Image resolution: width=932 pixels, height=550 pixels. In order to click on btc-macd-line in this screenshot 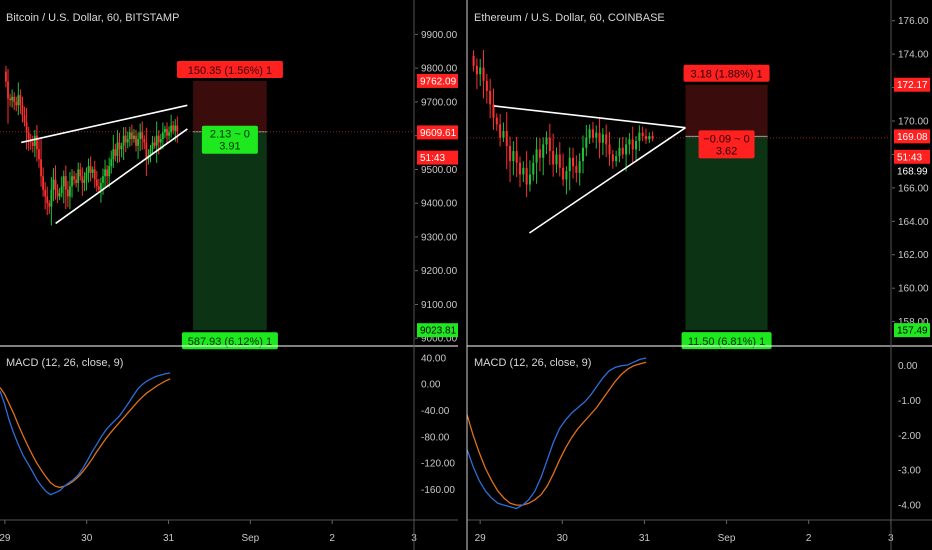, I will do `click(85, 434)`.